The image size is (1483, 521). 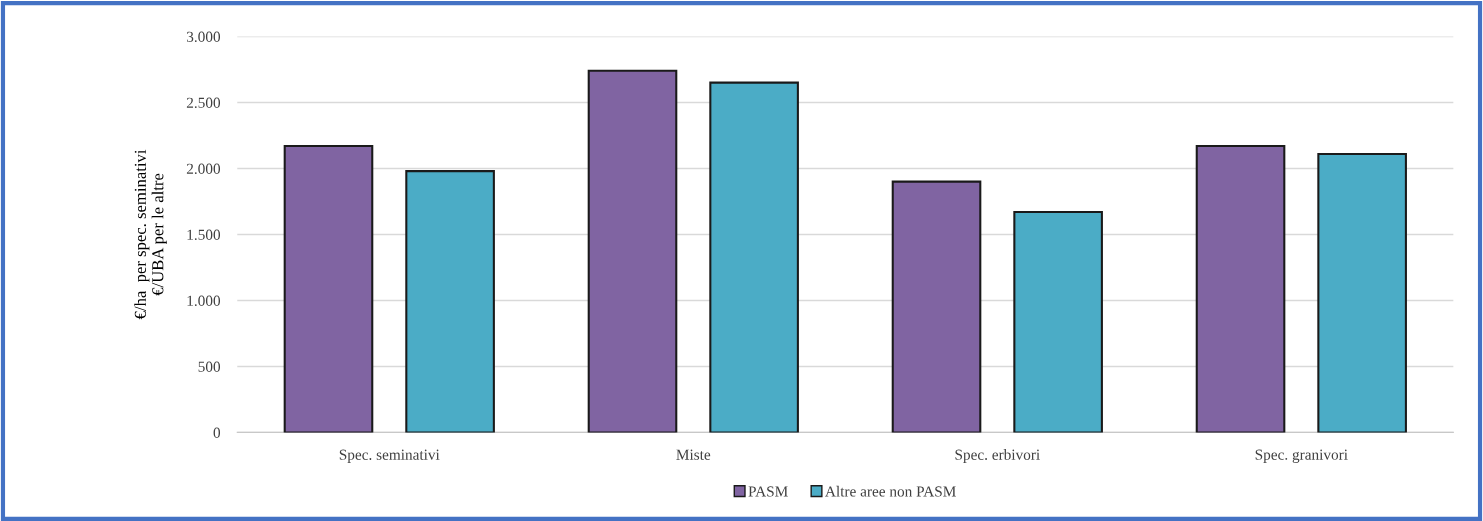 What do you see at coordinates (217, 432) in the screenshot?
I see `y-tick-label: 0` at bounding box center [217, 432].